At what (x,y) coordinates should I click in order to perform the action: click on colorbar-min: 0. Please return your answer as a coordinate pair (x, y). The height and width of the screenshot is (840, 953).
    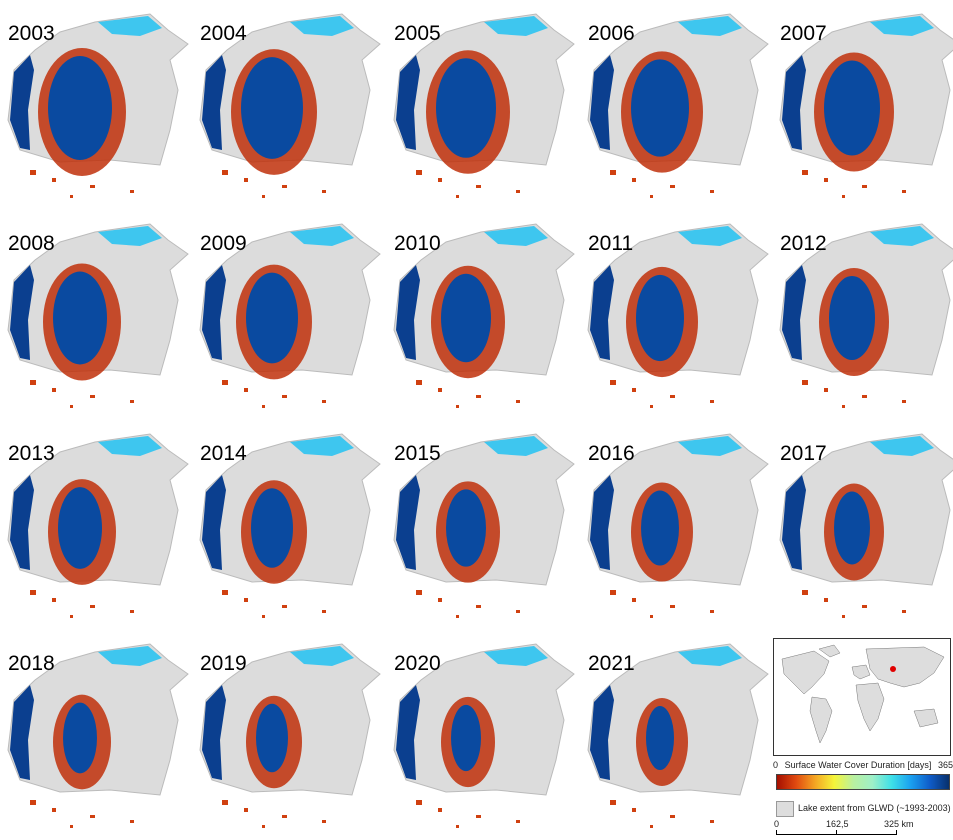
    Looking at the image, I should click on (776, 765).